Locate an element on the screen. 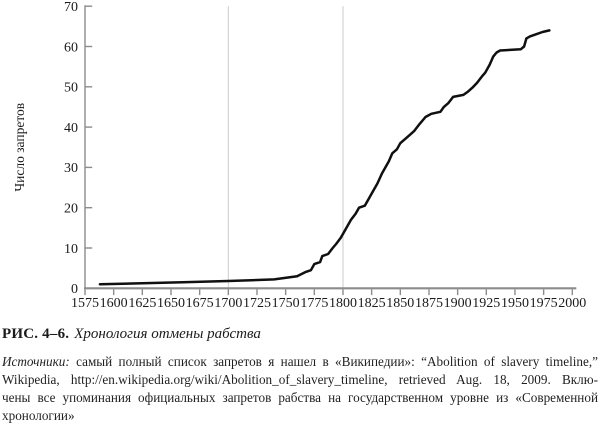 Image resolution: width=600 pixels, height=424 pixels. x-tick-label-1650: 1650 is located at coordinates (171, 303).